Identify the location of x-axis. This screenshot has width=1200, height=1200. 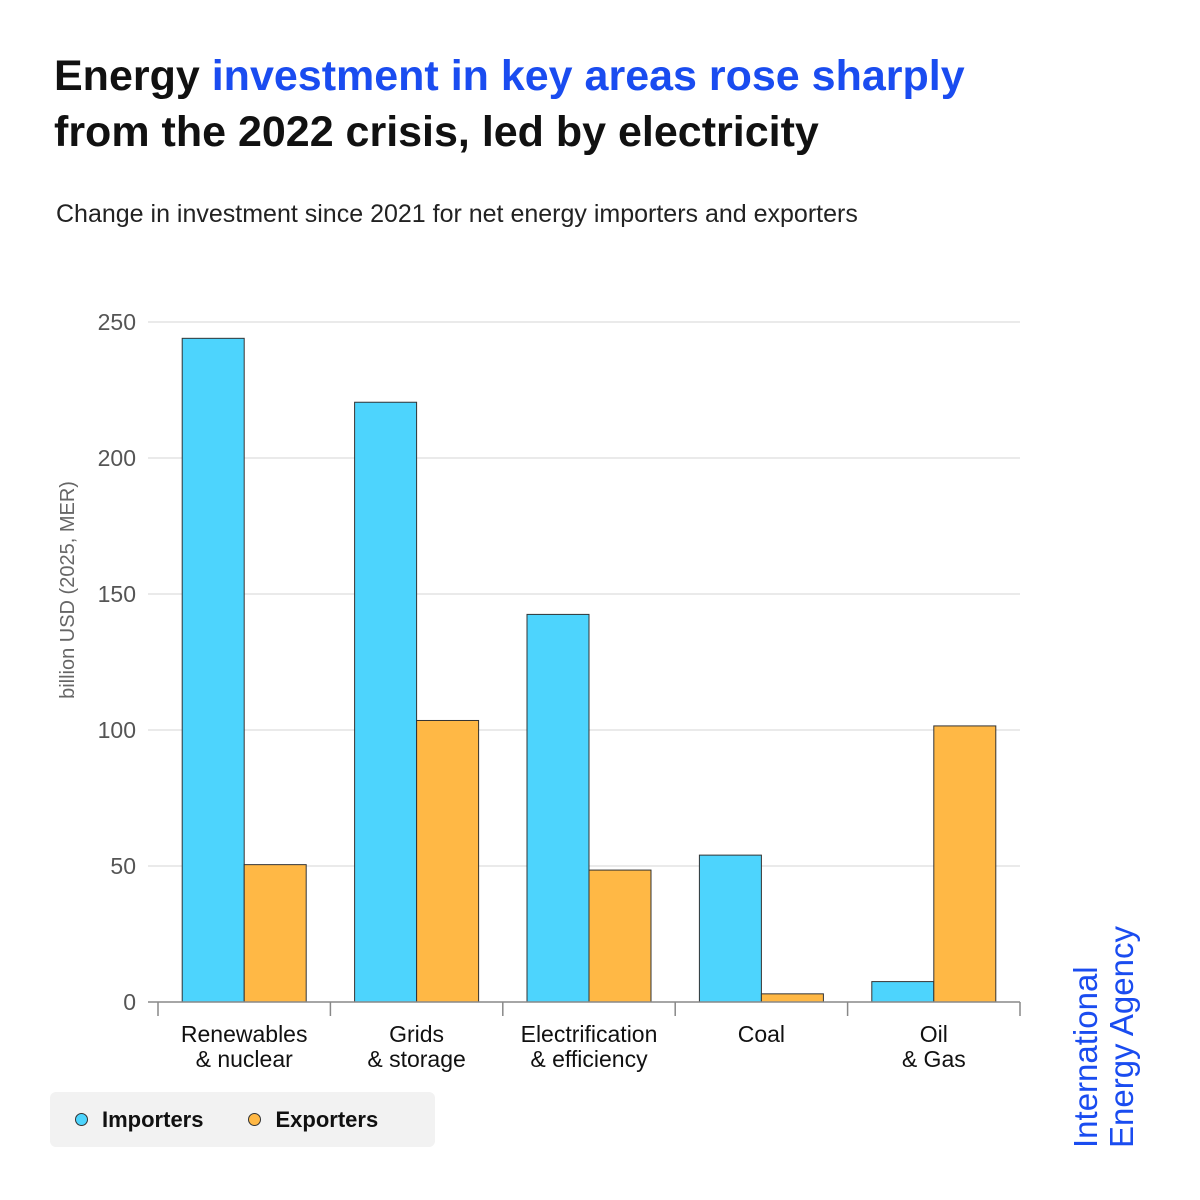
(584, 1008).